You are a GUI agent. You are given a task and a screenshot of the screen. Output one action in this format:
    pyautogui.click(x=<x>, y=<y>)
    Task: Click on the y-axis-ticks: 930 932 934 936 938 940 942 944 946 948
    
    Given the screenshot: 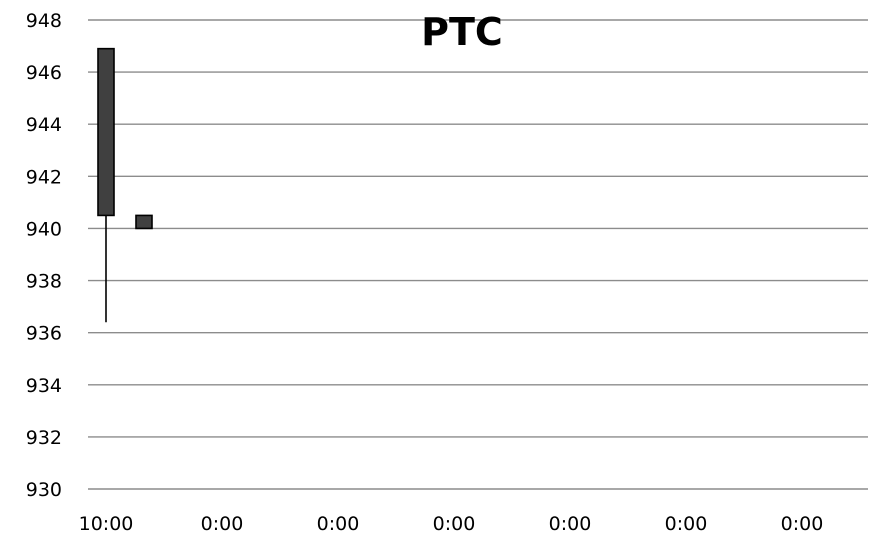 What is the action you would take?
    pyautogui.click(x=44, y=255)
    